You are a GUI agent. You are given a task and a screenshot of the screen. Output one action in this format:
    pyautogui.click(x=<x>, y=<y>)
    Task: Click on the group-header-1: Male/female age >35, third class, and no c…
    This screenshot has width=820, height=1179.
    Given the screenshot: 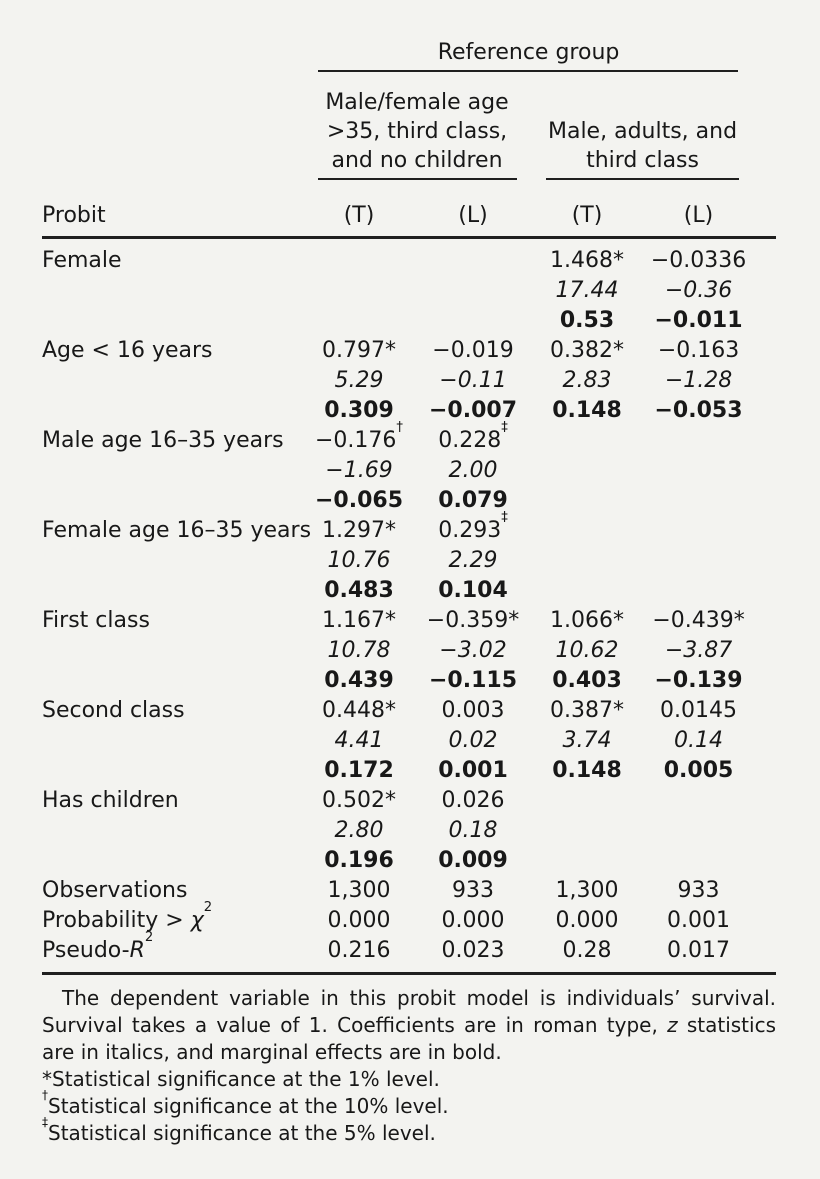 What is the action you would take?
    pyautogui.click(x=417, y=131)
    